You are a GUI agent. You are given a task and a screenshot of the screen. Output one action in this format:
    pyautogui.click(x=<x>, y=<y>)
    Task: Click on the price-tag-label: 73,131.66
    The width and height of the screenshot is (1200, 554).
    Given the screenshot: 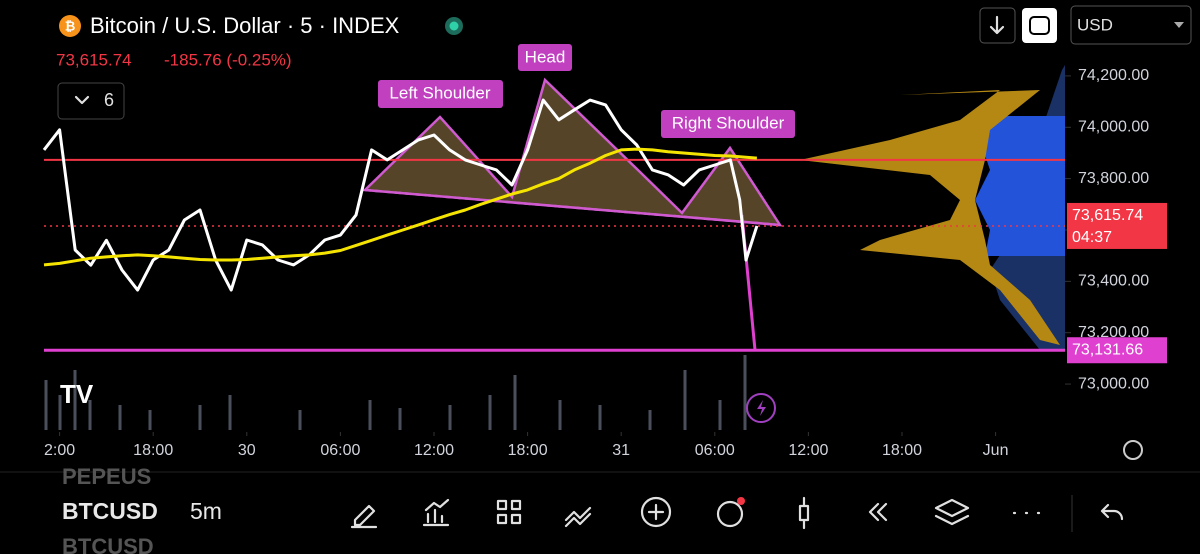 What is the action you would take?
    pyautogui.click(x=1107, y=349)
    